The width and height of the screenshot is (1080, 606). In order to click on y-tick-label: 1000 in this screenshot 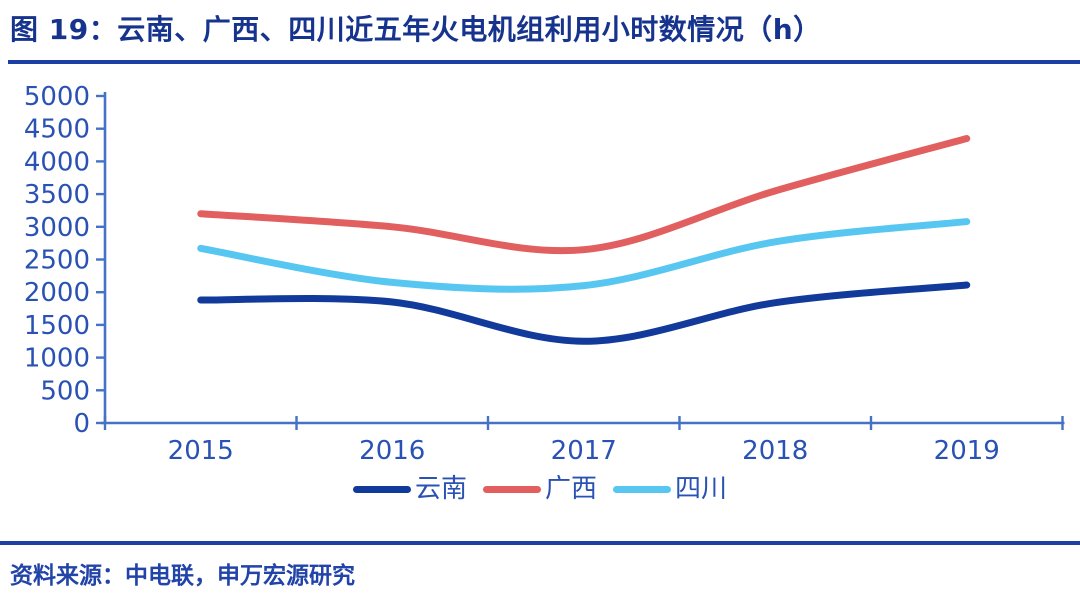, I will do `click(57, 359)`.